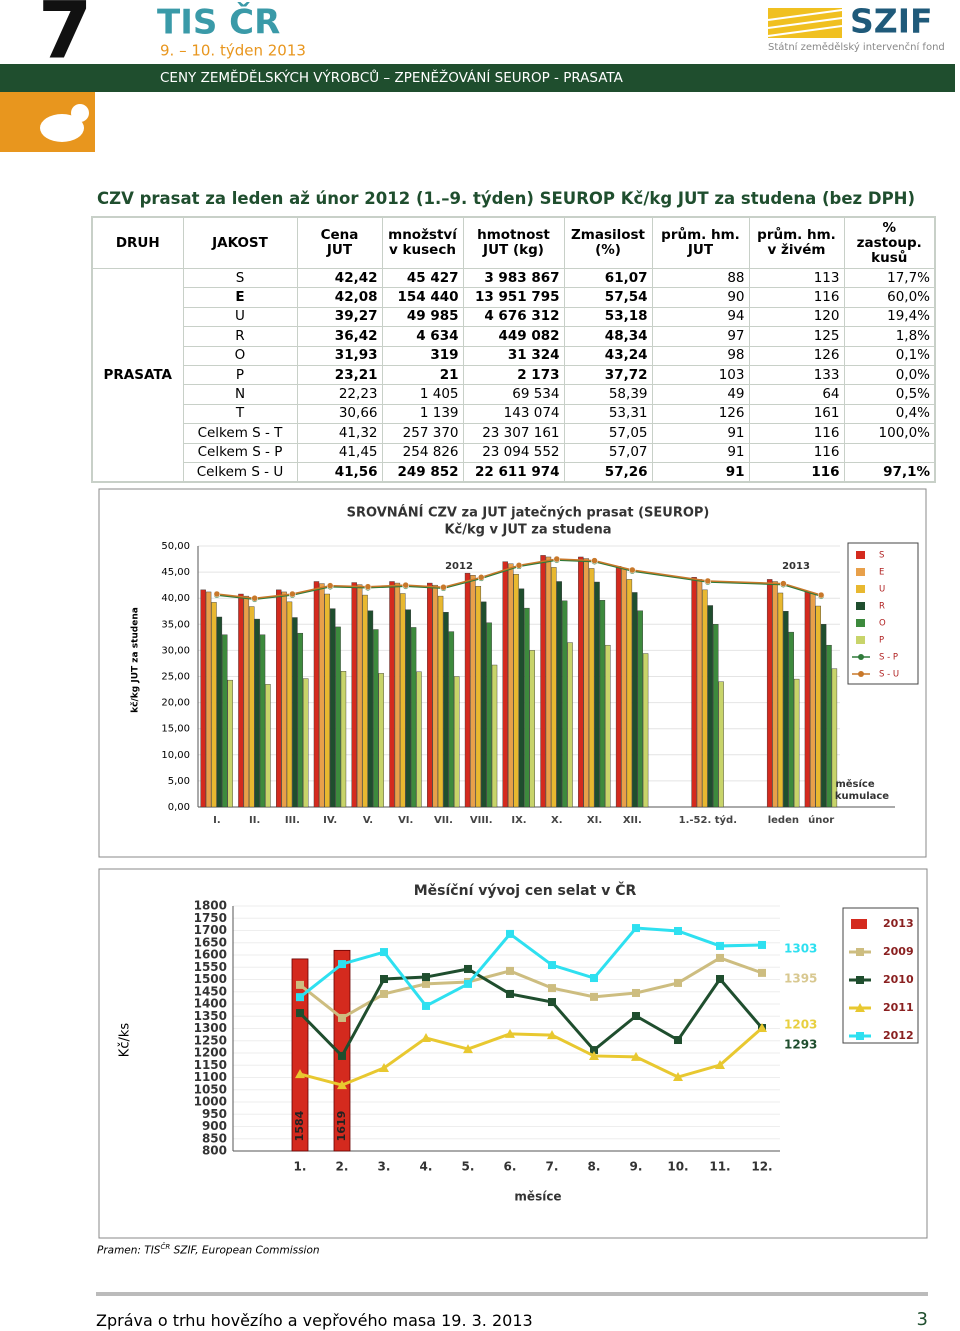 Image resolution: width=960 pixels, height=1331 pixels. I want to click on logo-stripes, so click(805, 23).